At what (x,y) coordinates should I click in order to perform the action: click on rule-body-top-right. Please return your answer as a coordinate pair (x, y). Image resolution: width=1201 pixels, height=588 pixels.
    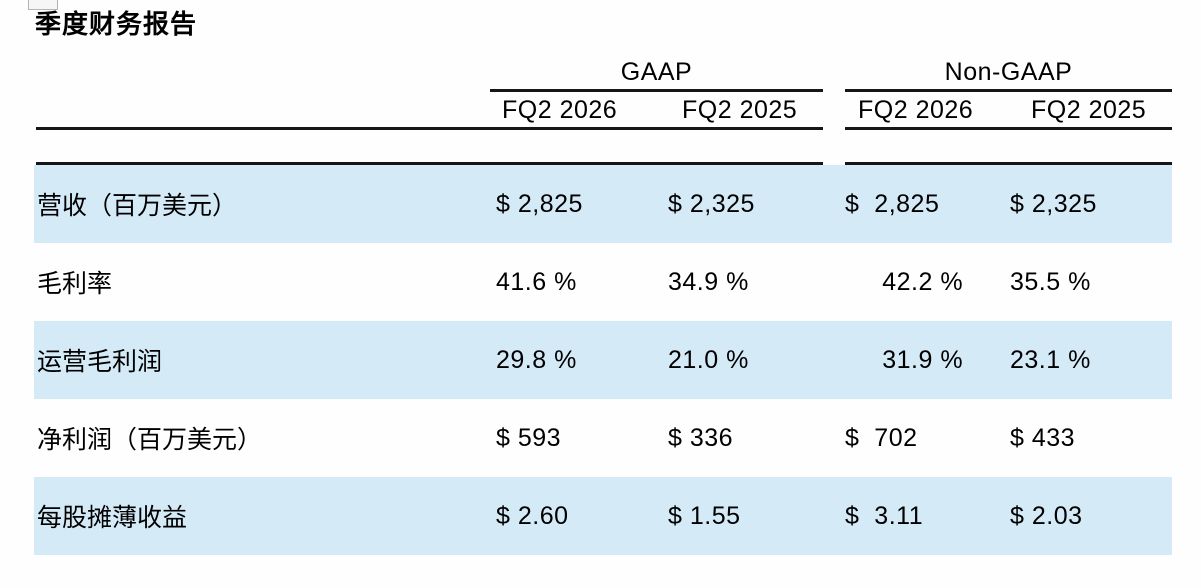
    Looking at the image, I should click on (1008, 163).